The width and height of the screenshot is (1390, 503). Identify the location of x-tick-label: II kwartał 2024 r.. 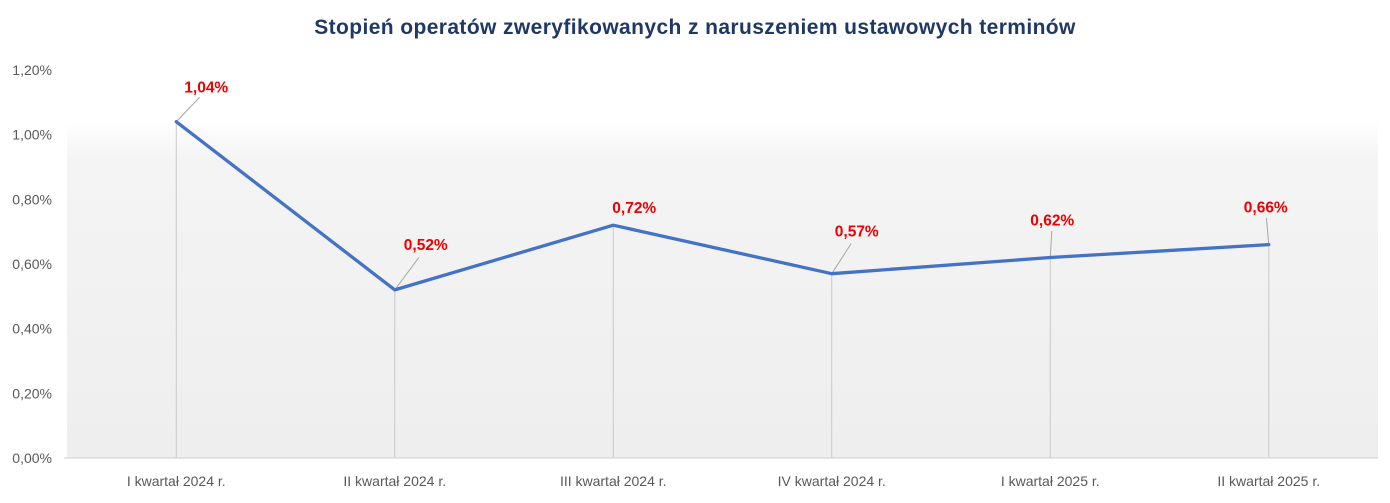
(394, 481).